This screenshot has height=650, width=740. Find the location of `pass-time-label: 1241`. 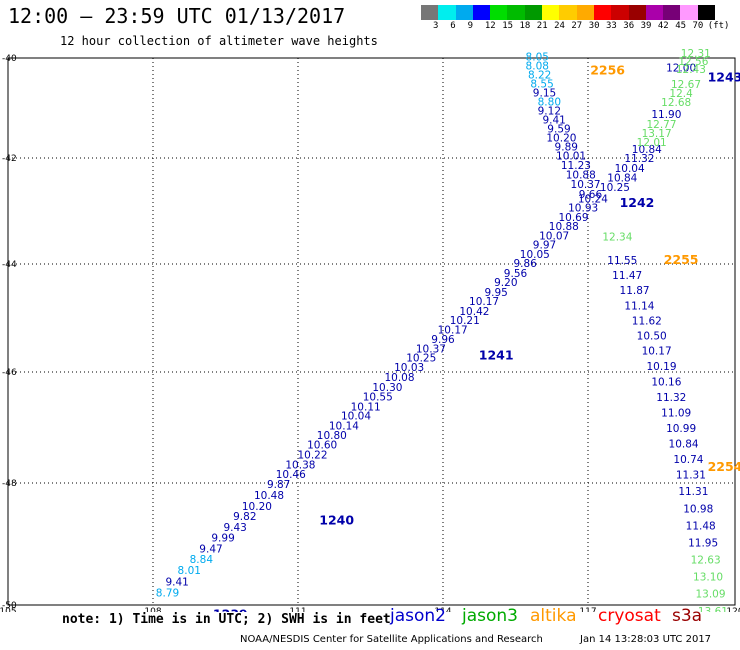

pass-time-label: 1241 is located at coordinates (496, 355).